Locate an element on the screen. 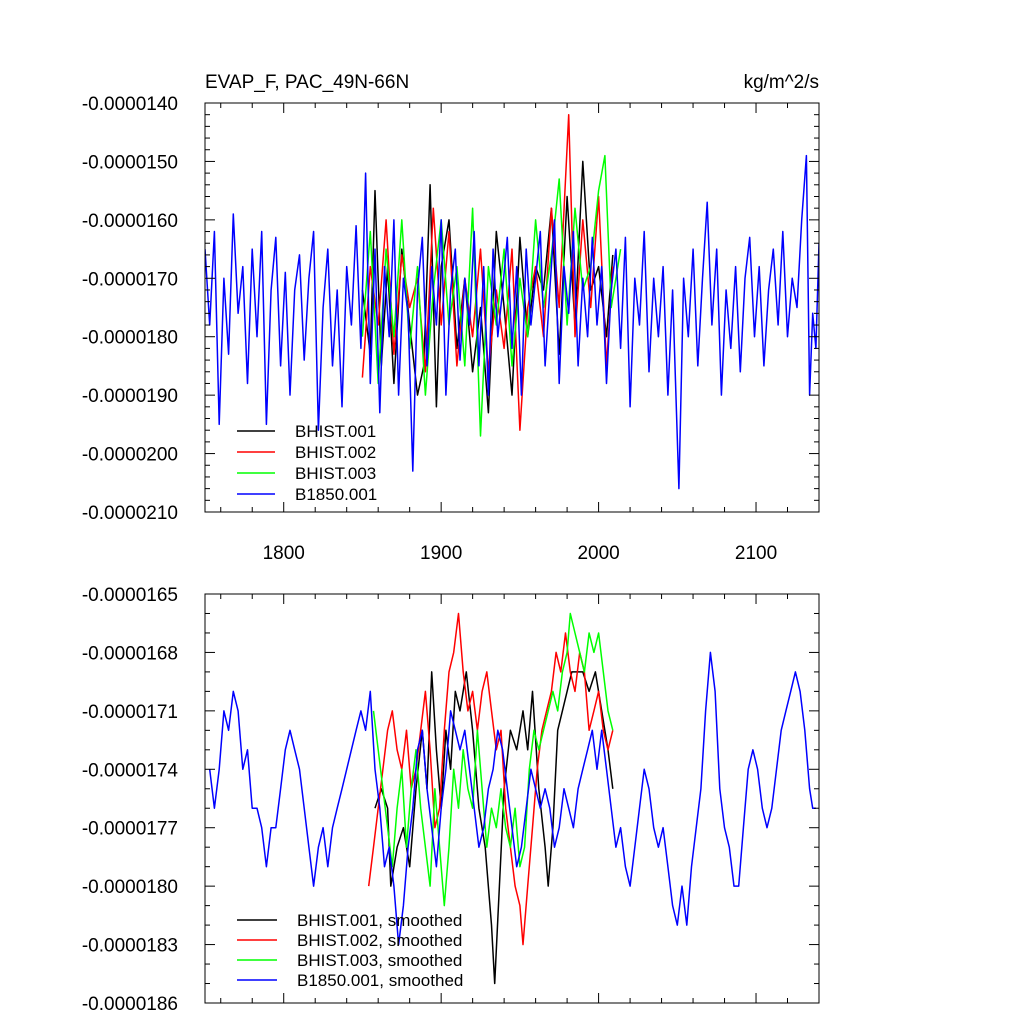 The image size is (1024, 1024). x-tick-label: 2100 is located at coordinates (756, 553).